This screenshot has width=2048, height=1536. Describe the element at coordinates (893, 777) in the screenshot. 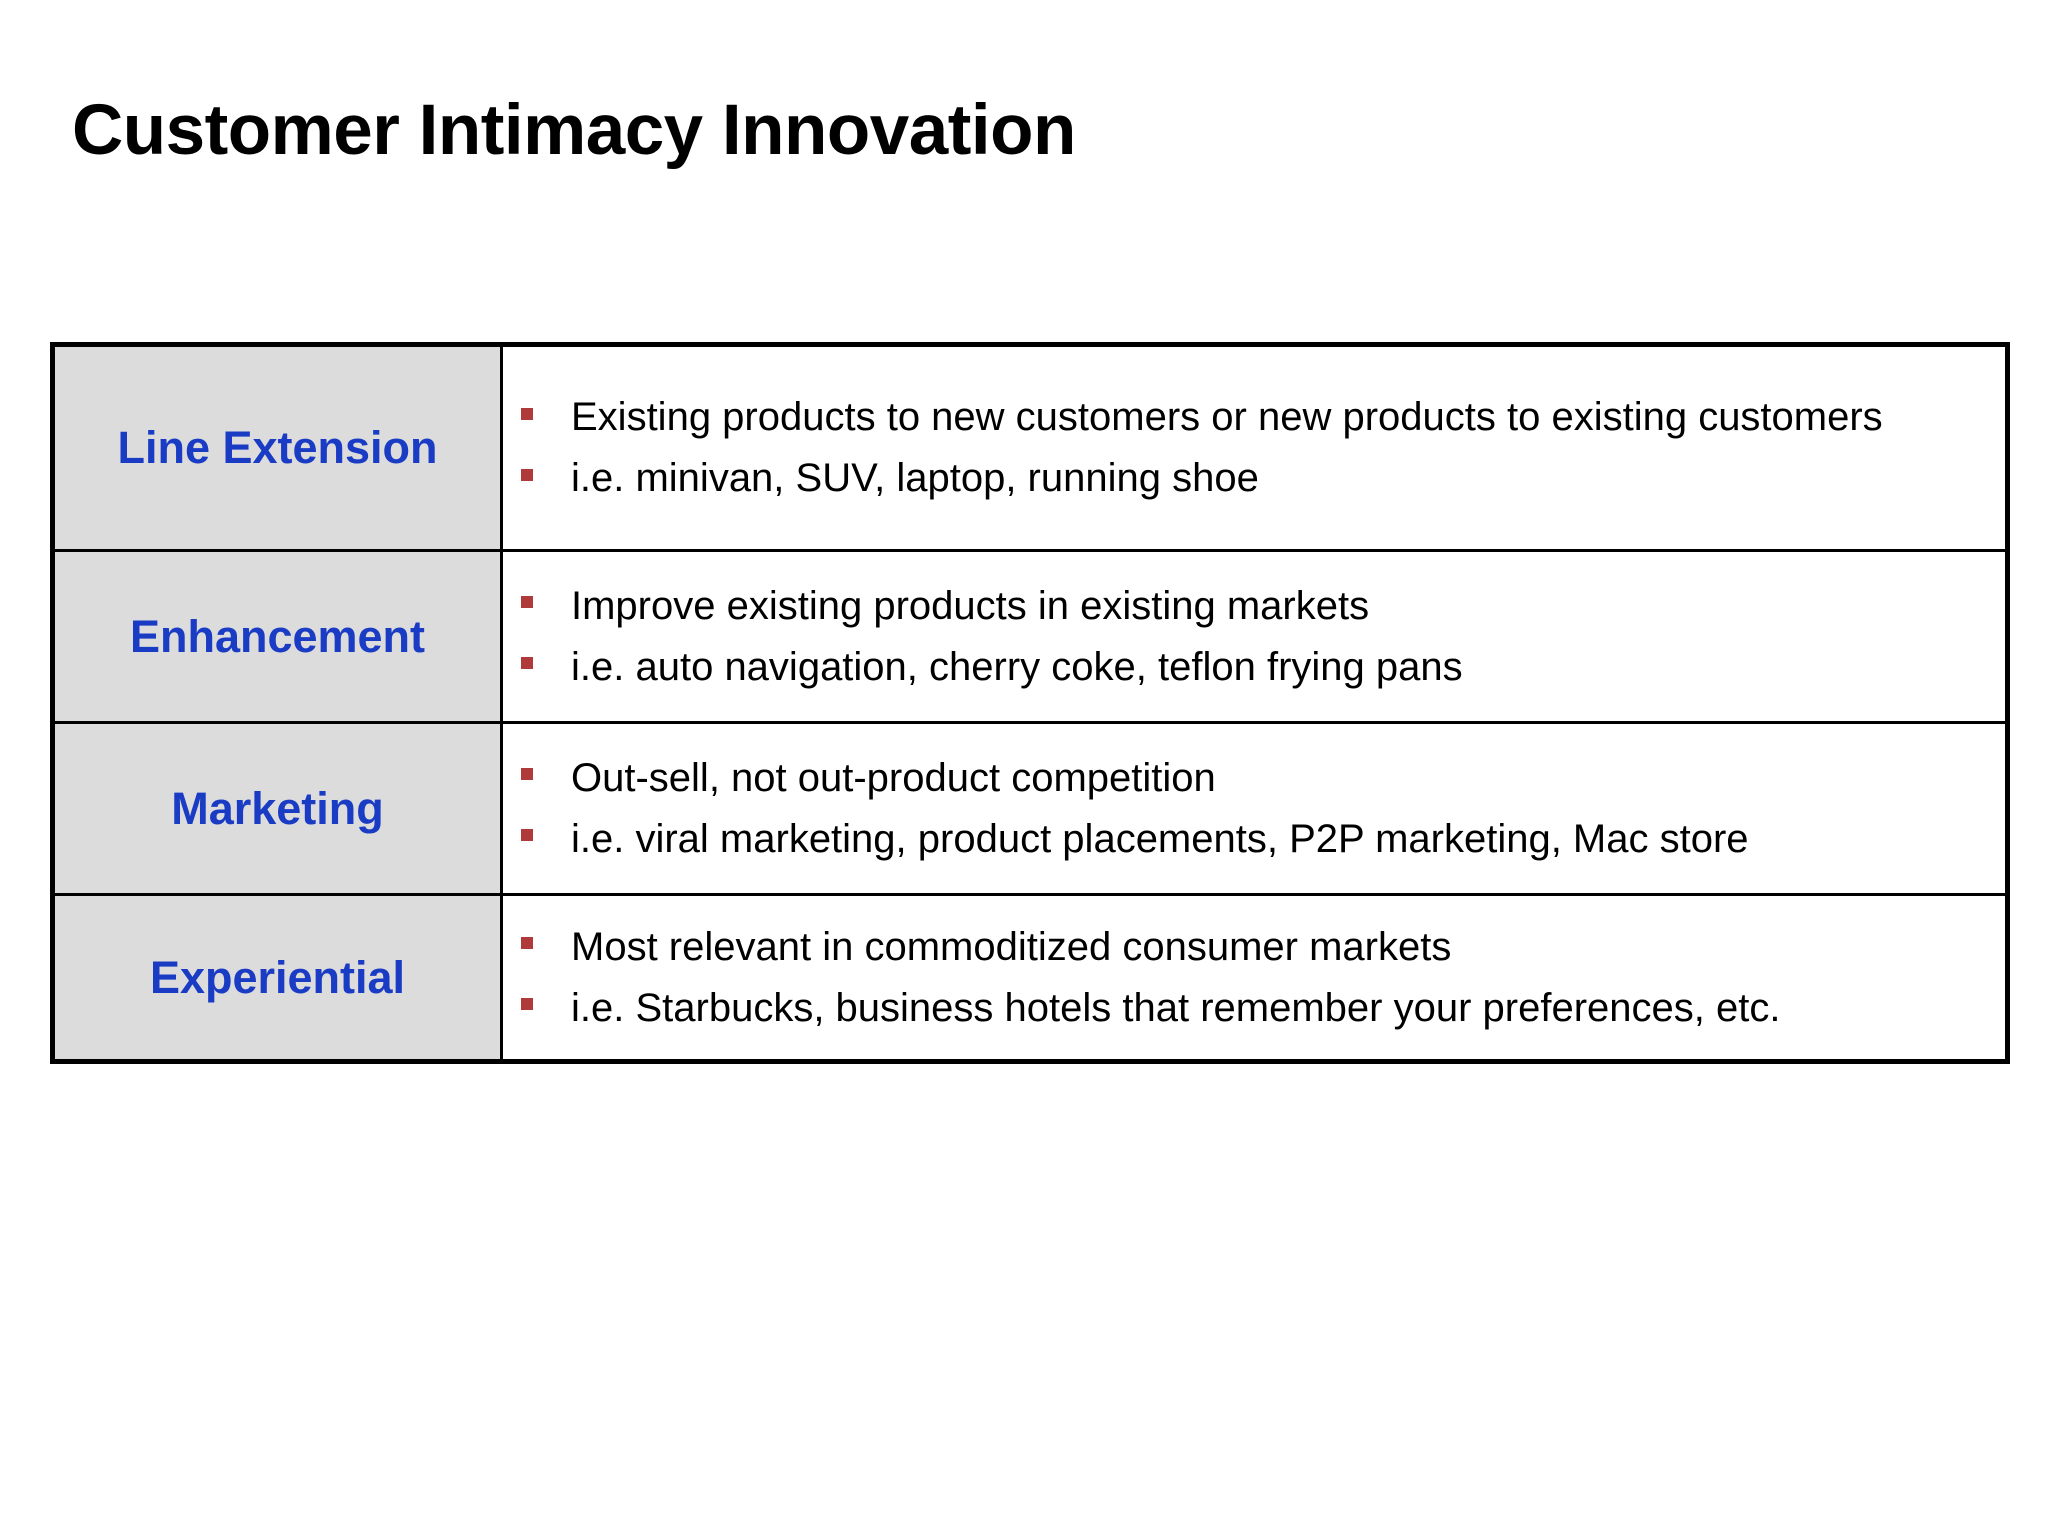

I see `bullet-text: Out-sell, not out-product competition` at that location.